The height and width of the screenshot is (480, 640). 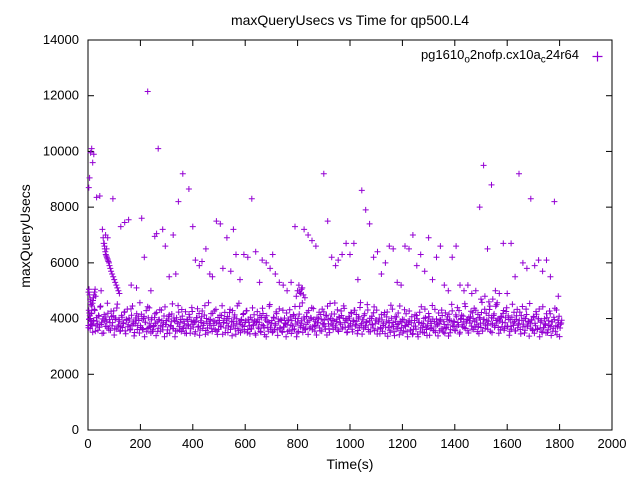 What do you see at coordinates (402, 443) in the screenshot?
I see `x-tick-label: 1200` at bounding box center [402, 443].